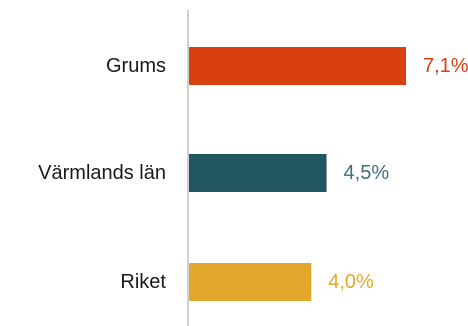 This screenshot has width=468, height=326. Describe the element at coordinates (351, 282) in the screenshot. I see `value-label: 4,0%` at that location.